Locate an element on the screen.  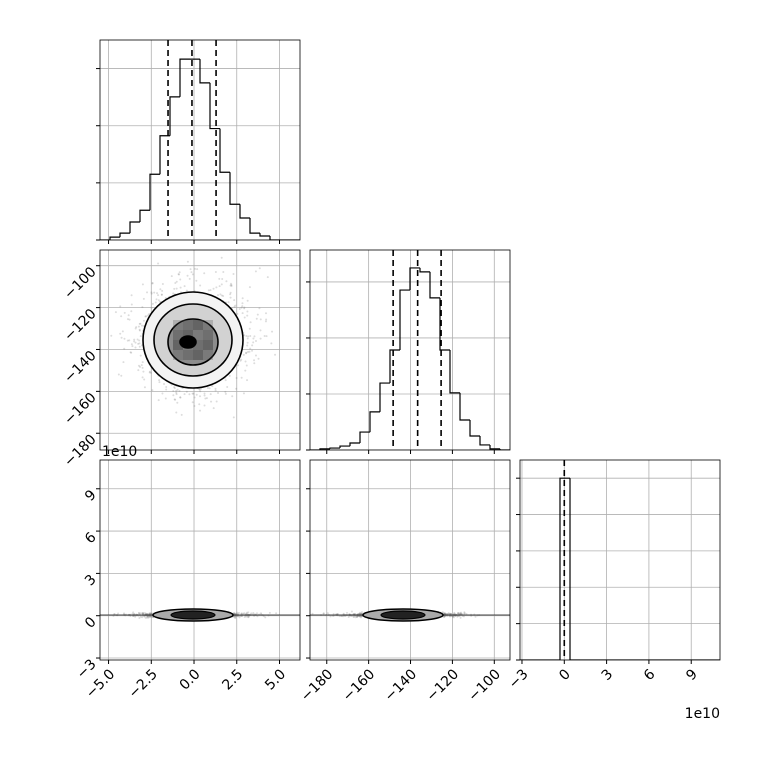
x-tick-label: −140 is located at coordinates (401, 685).